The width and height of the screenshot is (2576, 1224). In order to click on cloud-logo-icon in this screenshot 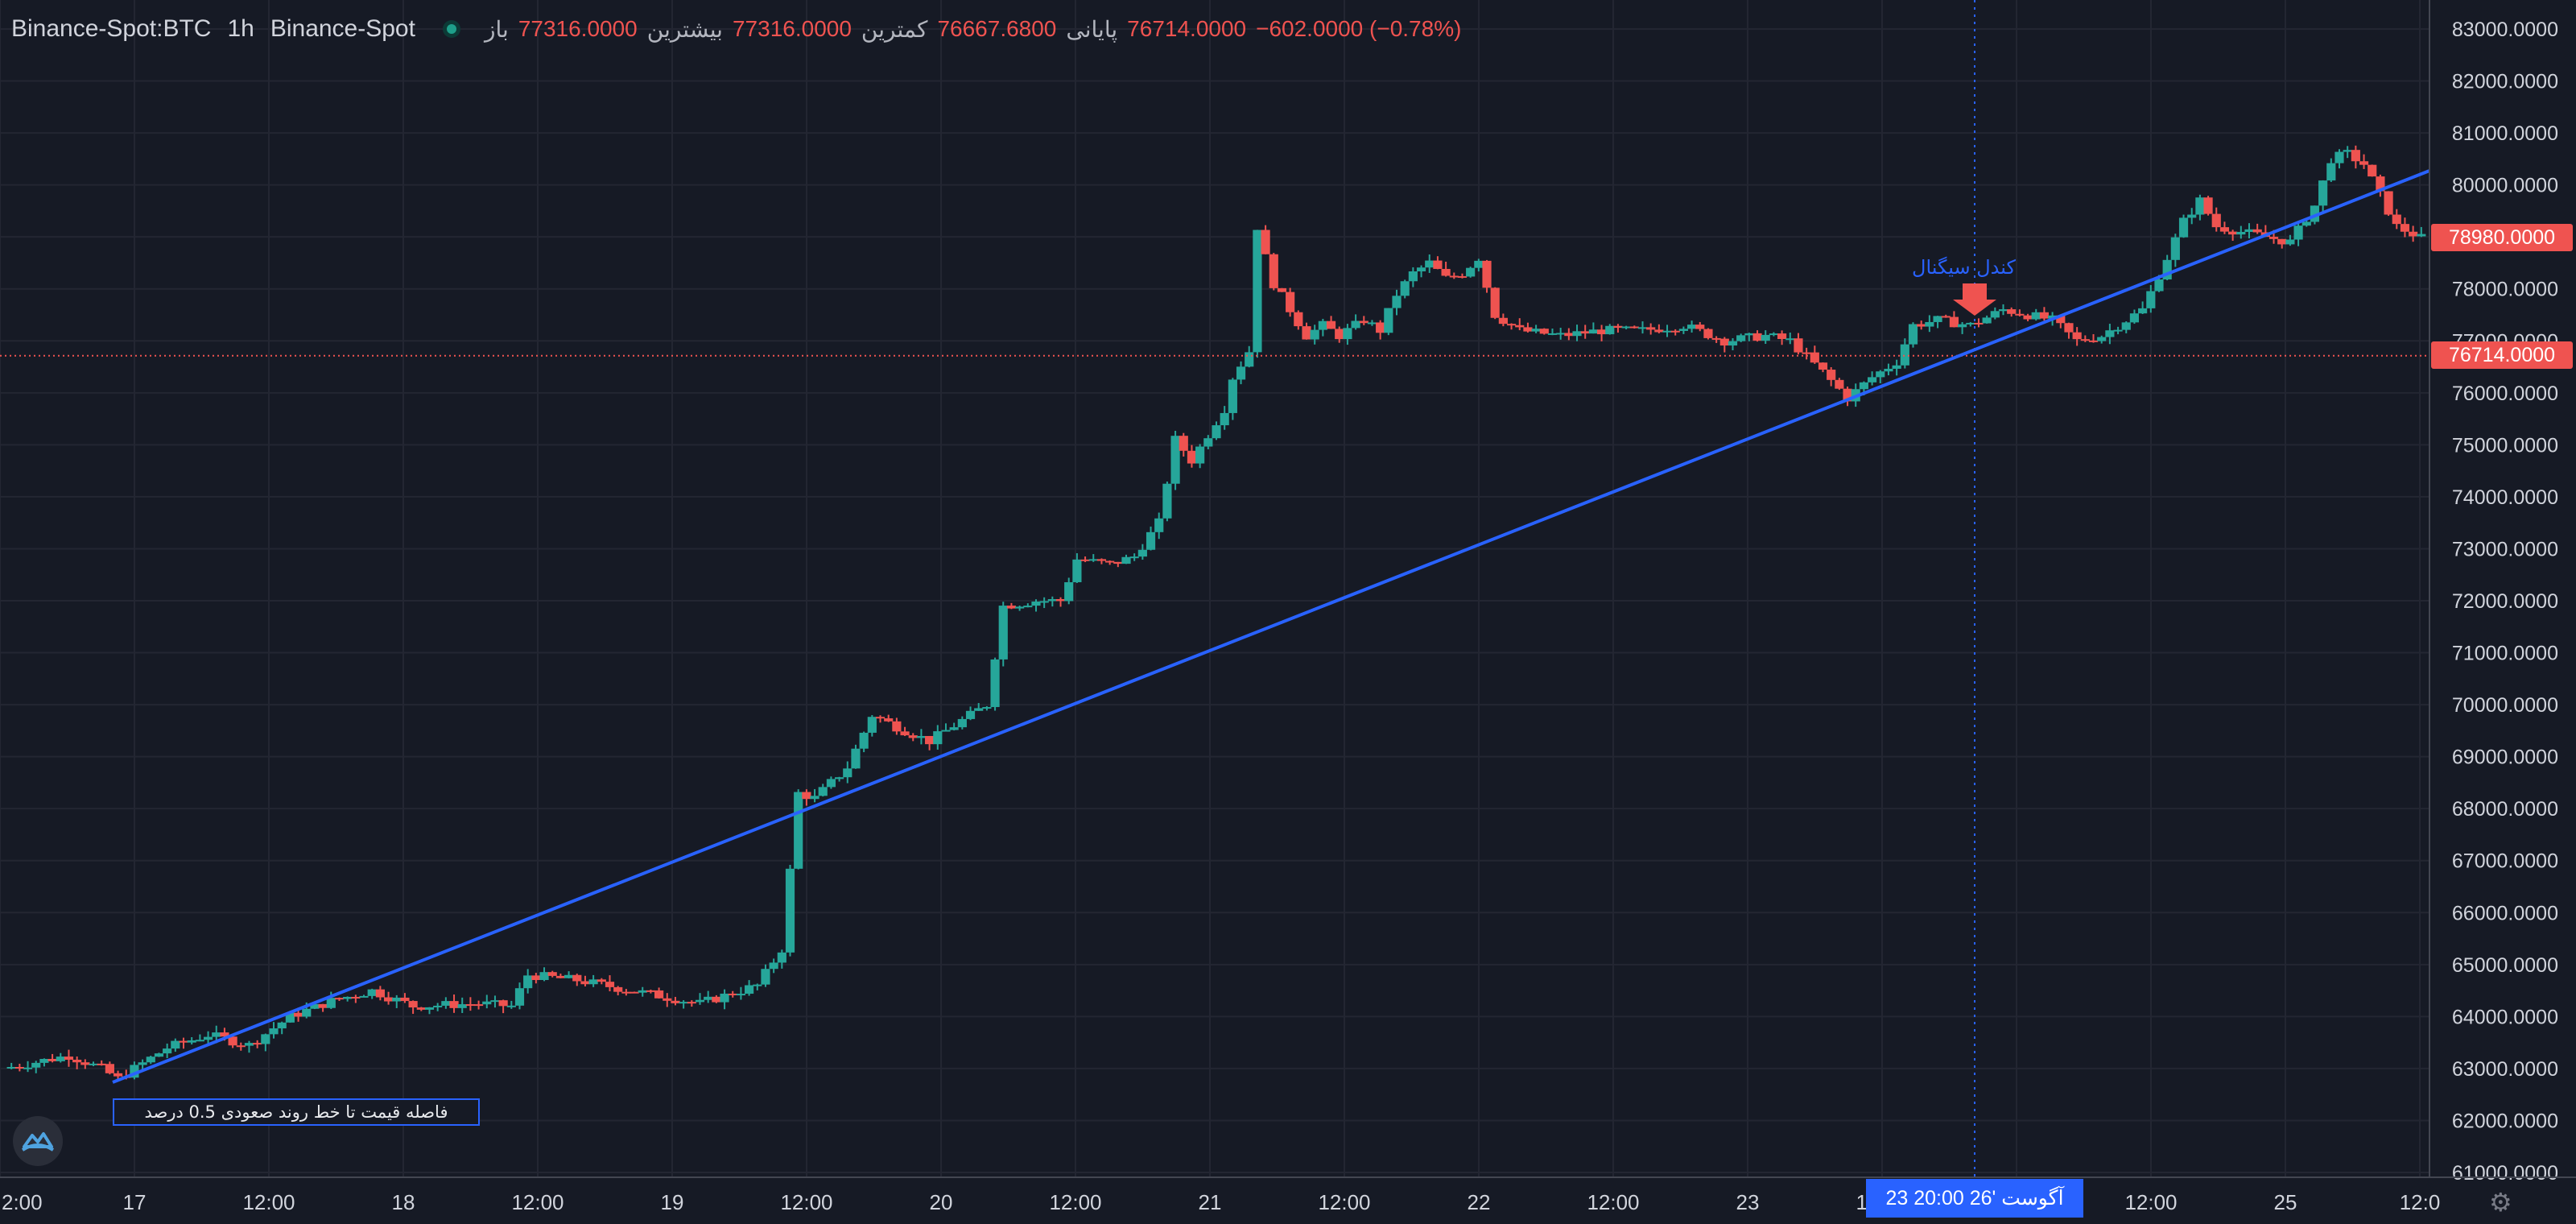, I will do `click(38, 1141)`.